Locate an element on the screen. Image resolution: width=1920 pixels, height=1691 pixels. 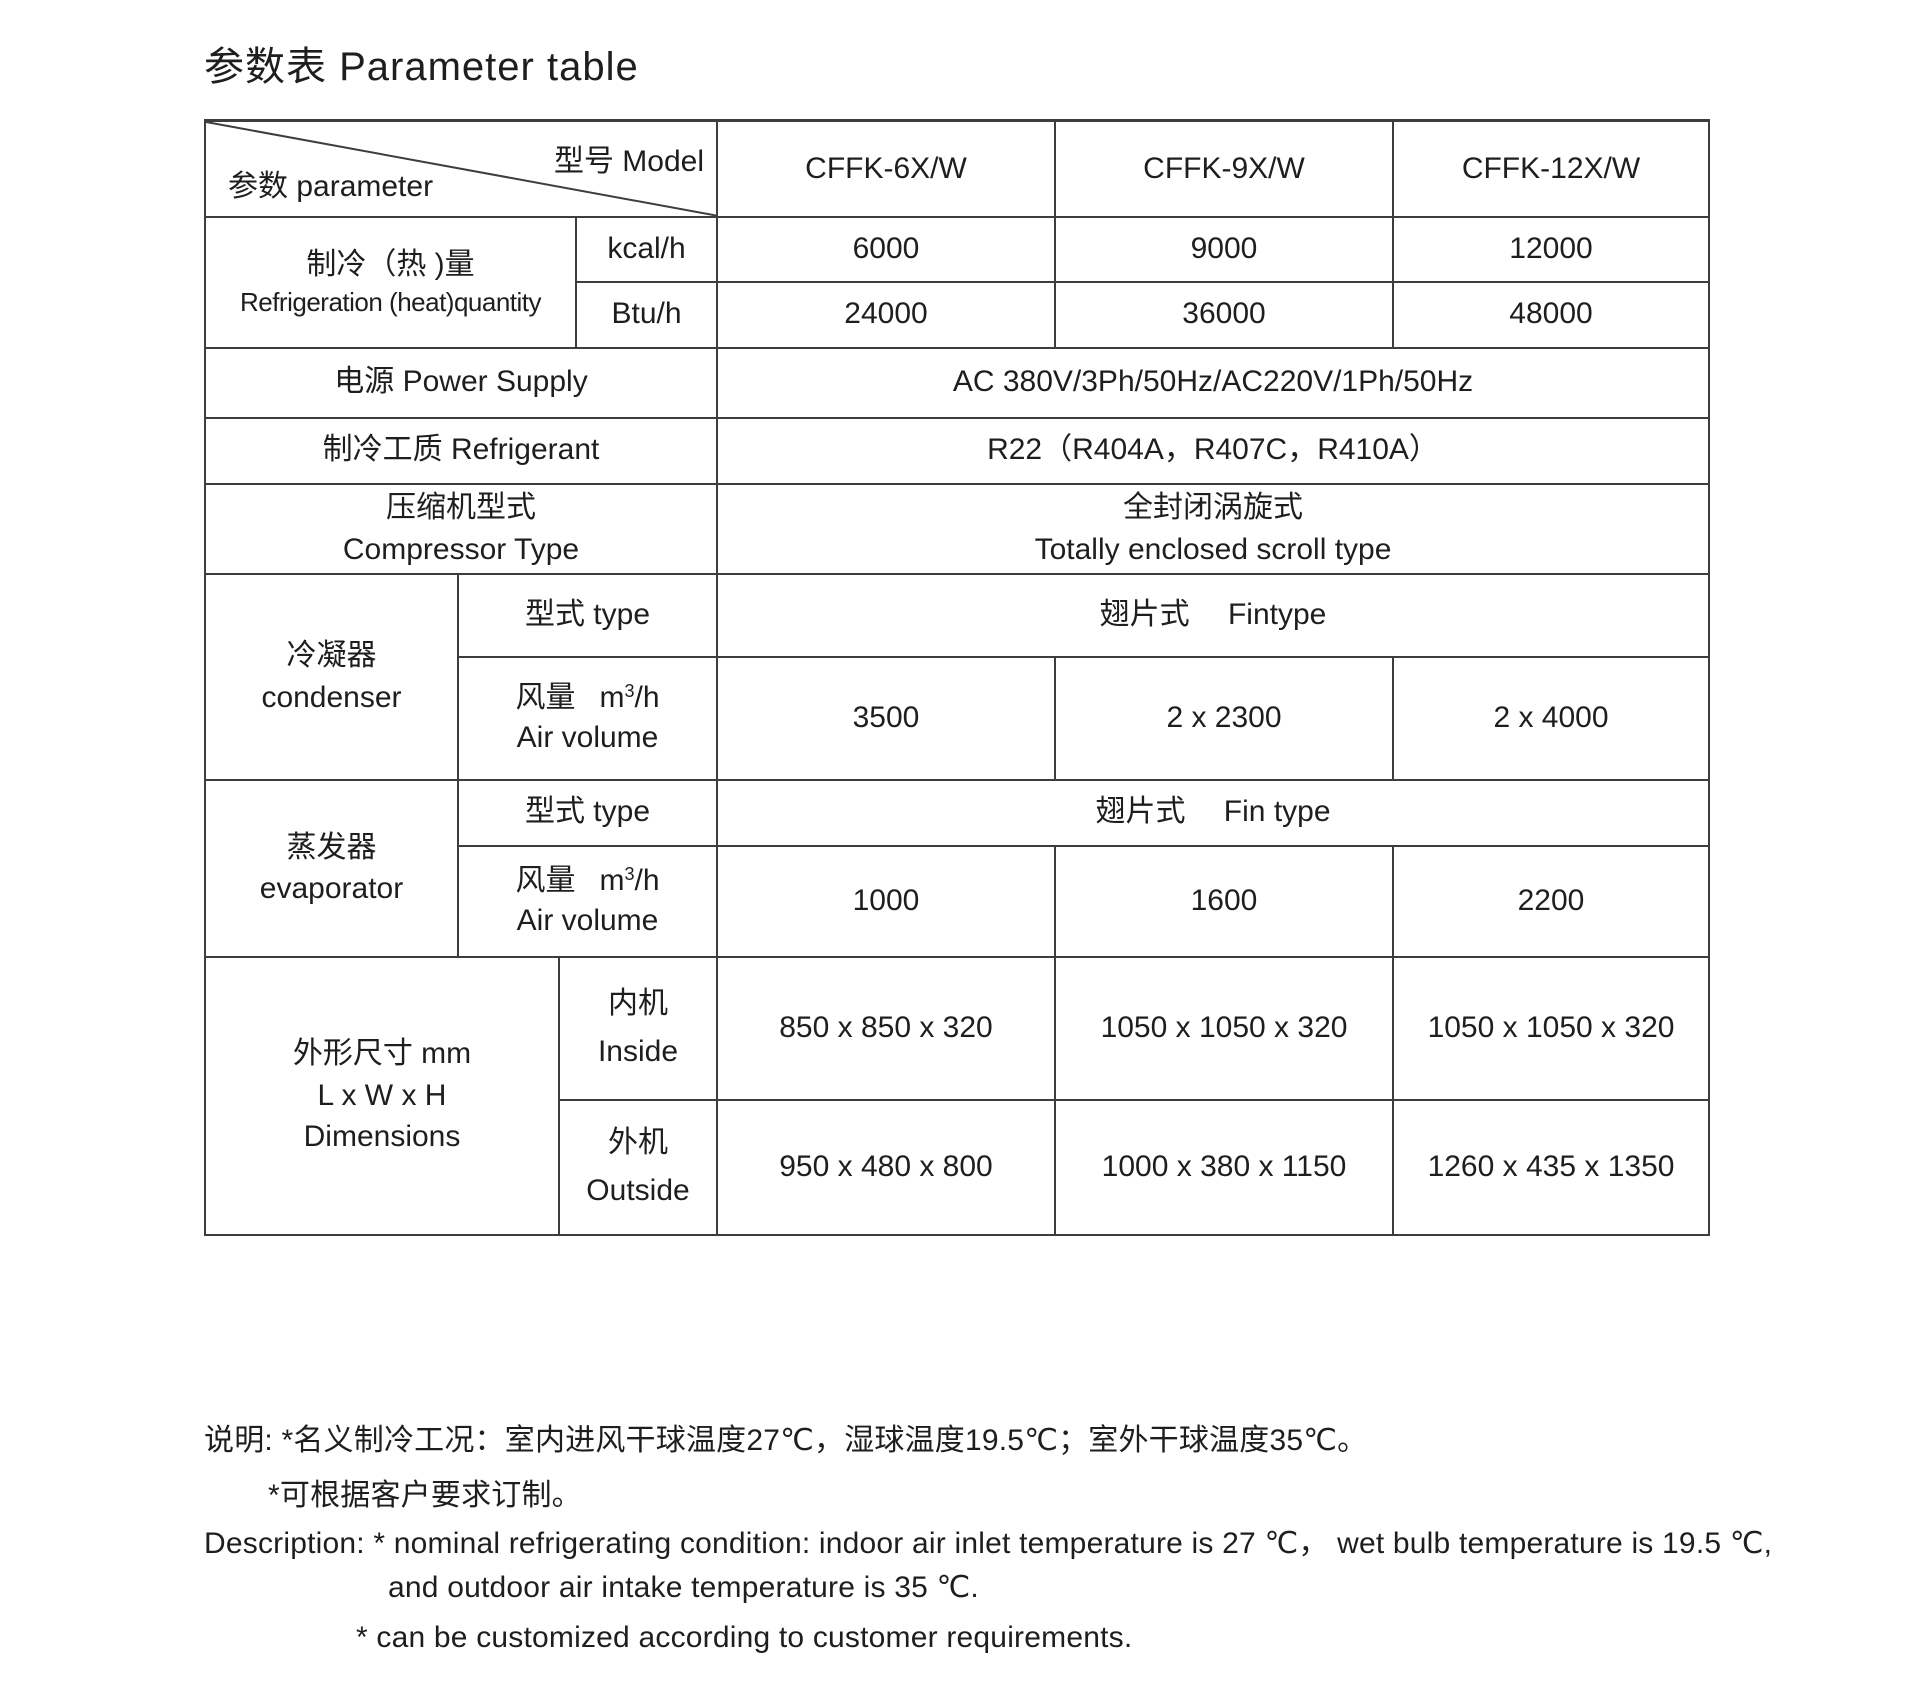
header-diagonal-cell: 型号 Model 参数 parameter is located at coordinates (461, 168).